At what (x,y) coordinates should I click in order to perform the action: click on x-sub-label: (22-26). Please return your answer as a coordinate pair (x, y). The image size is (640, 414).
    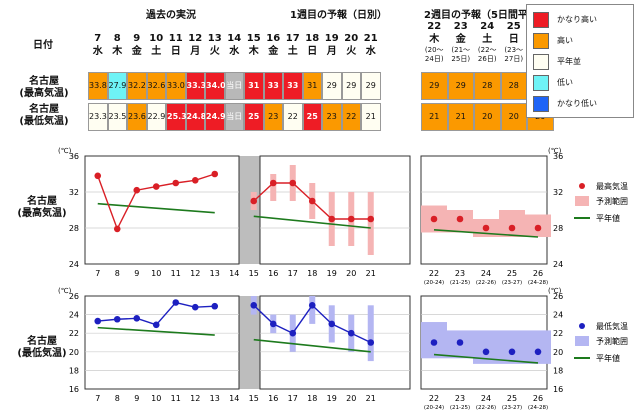
    Looking at the image, I should click on (486, 408).